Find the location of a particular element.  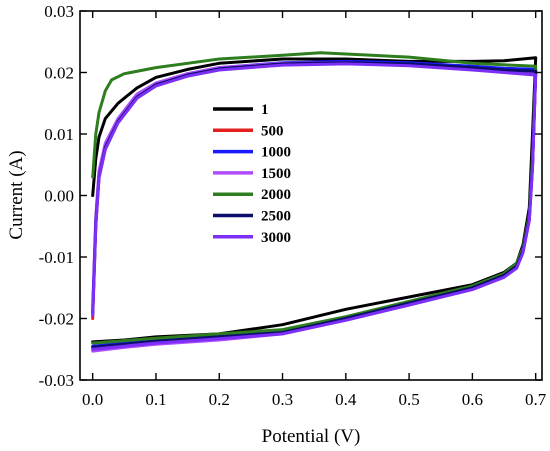

x-tick-label: 0.5 is located at coordinates (408, 399).